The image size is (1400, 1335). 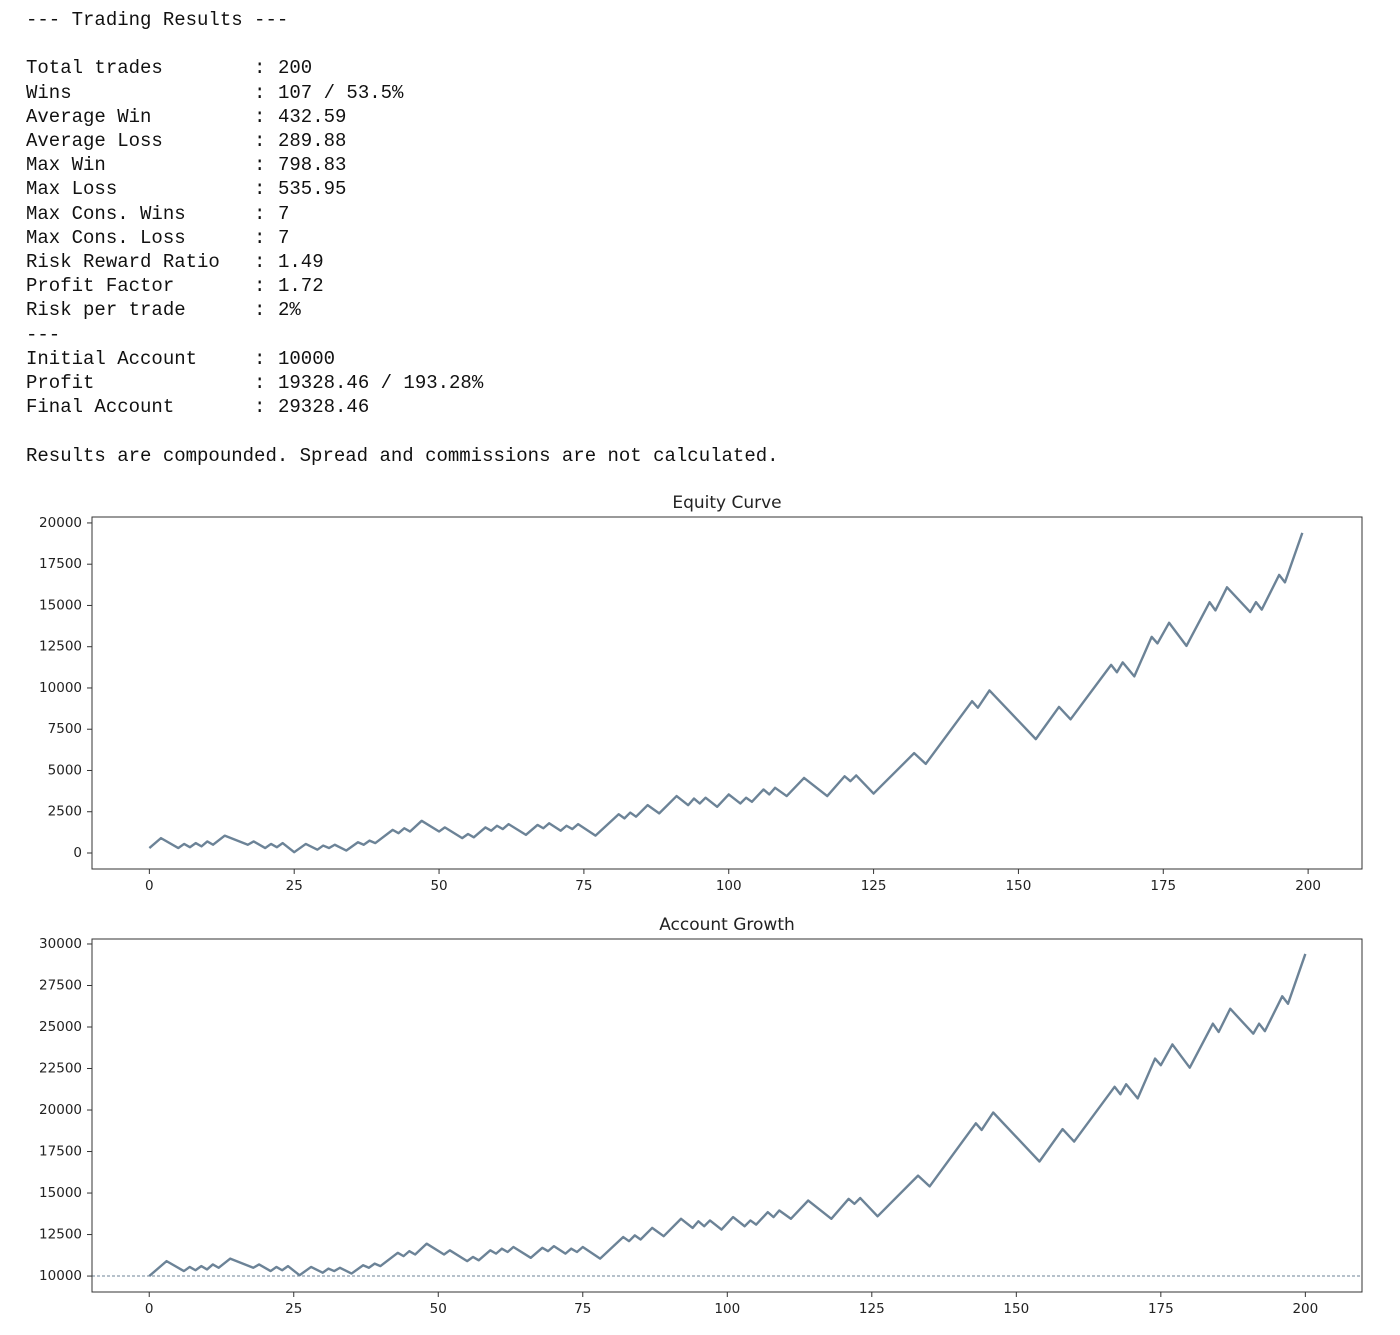 What do you see at coordinates (727, 925) in the screenshot?
I see `chart-title: Account Growth` at bounding box center [727, 925].